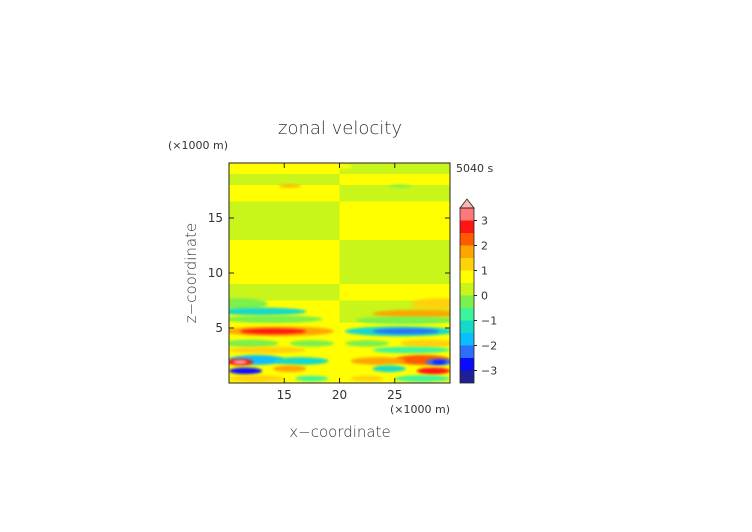 The width and height of the screenshot is (752, 532). I want to click on x-axis-label: x−coordinate, so click(339, 432).